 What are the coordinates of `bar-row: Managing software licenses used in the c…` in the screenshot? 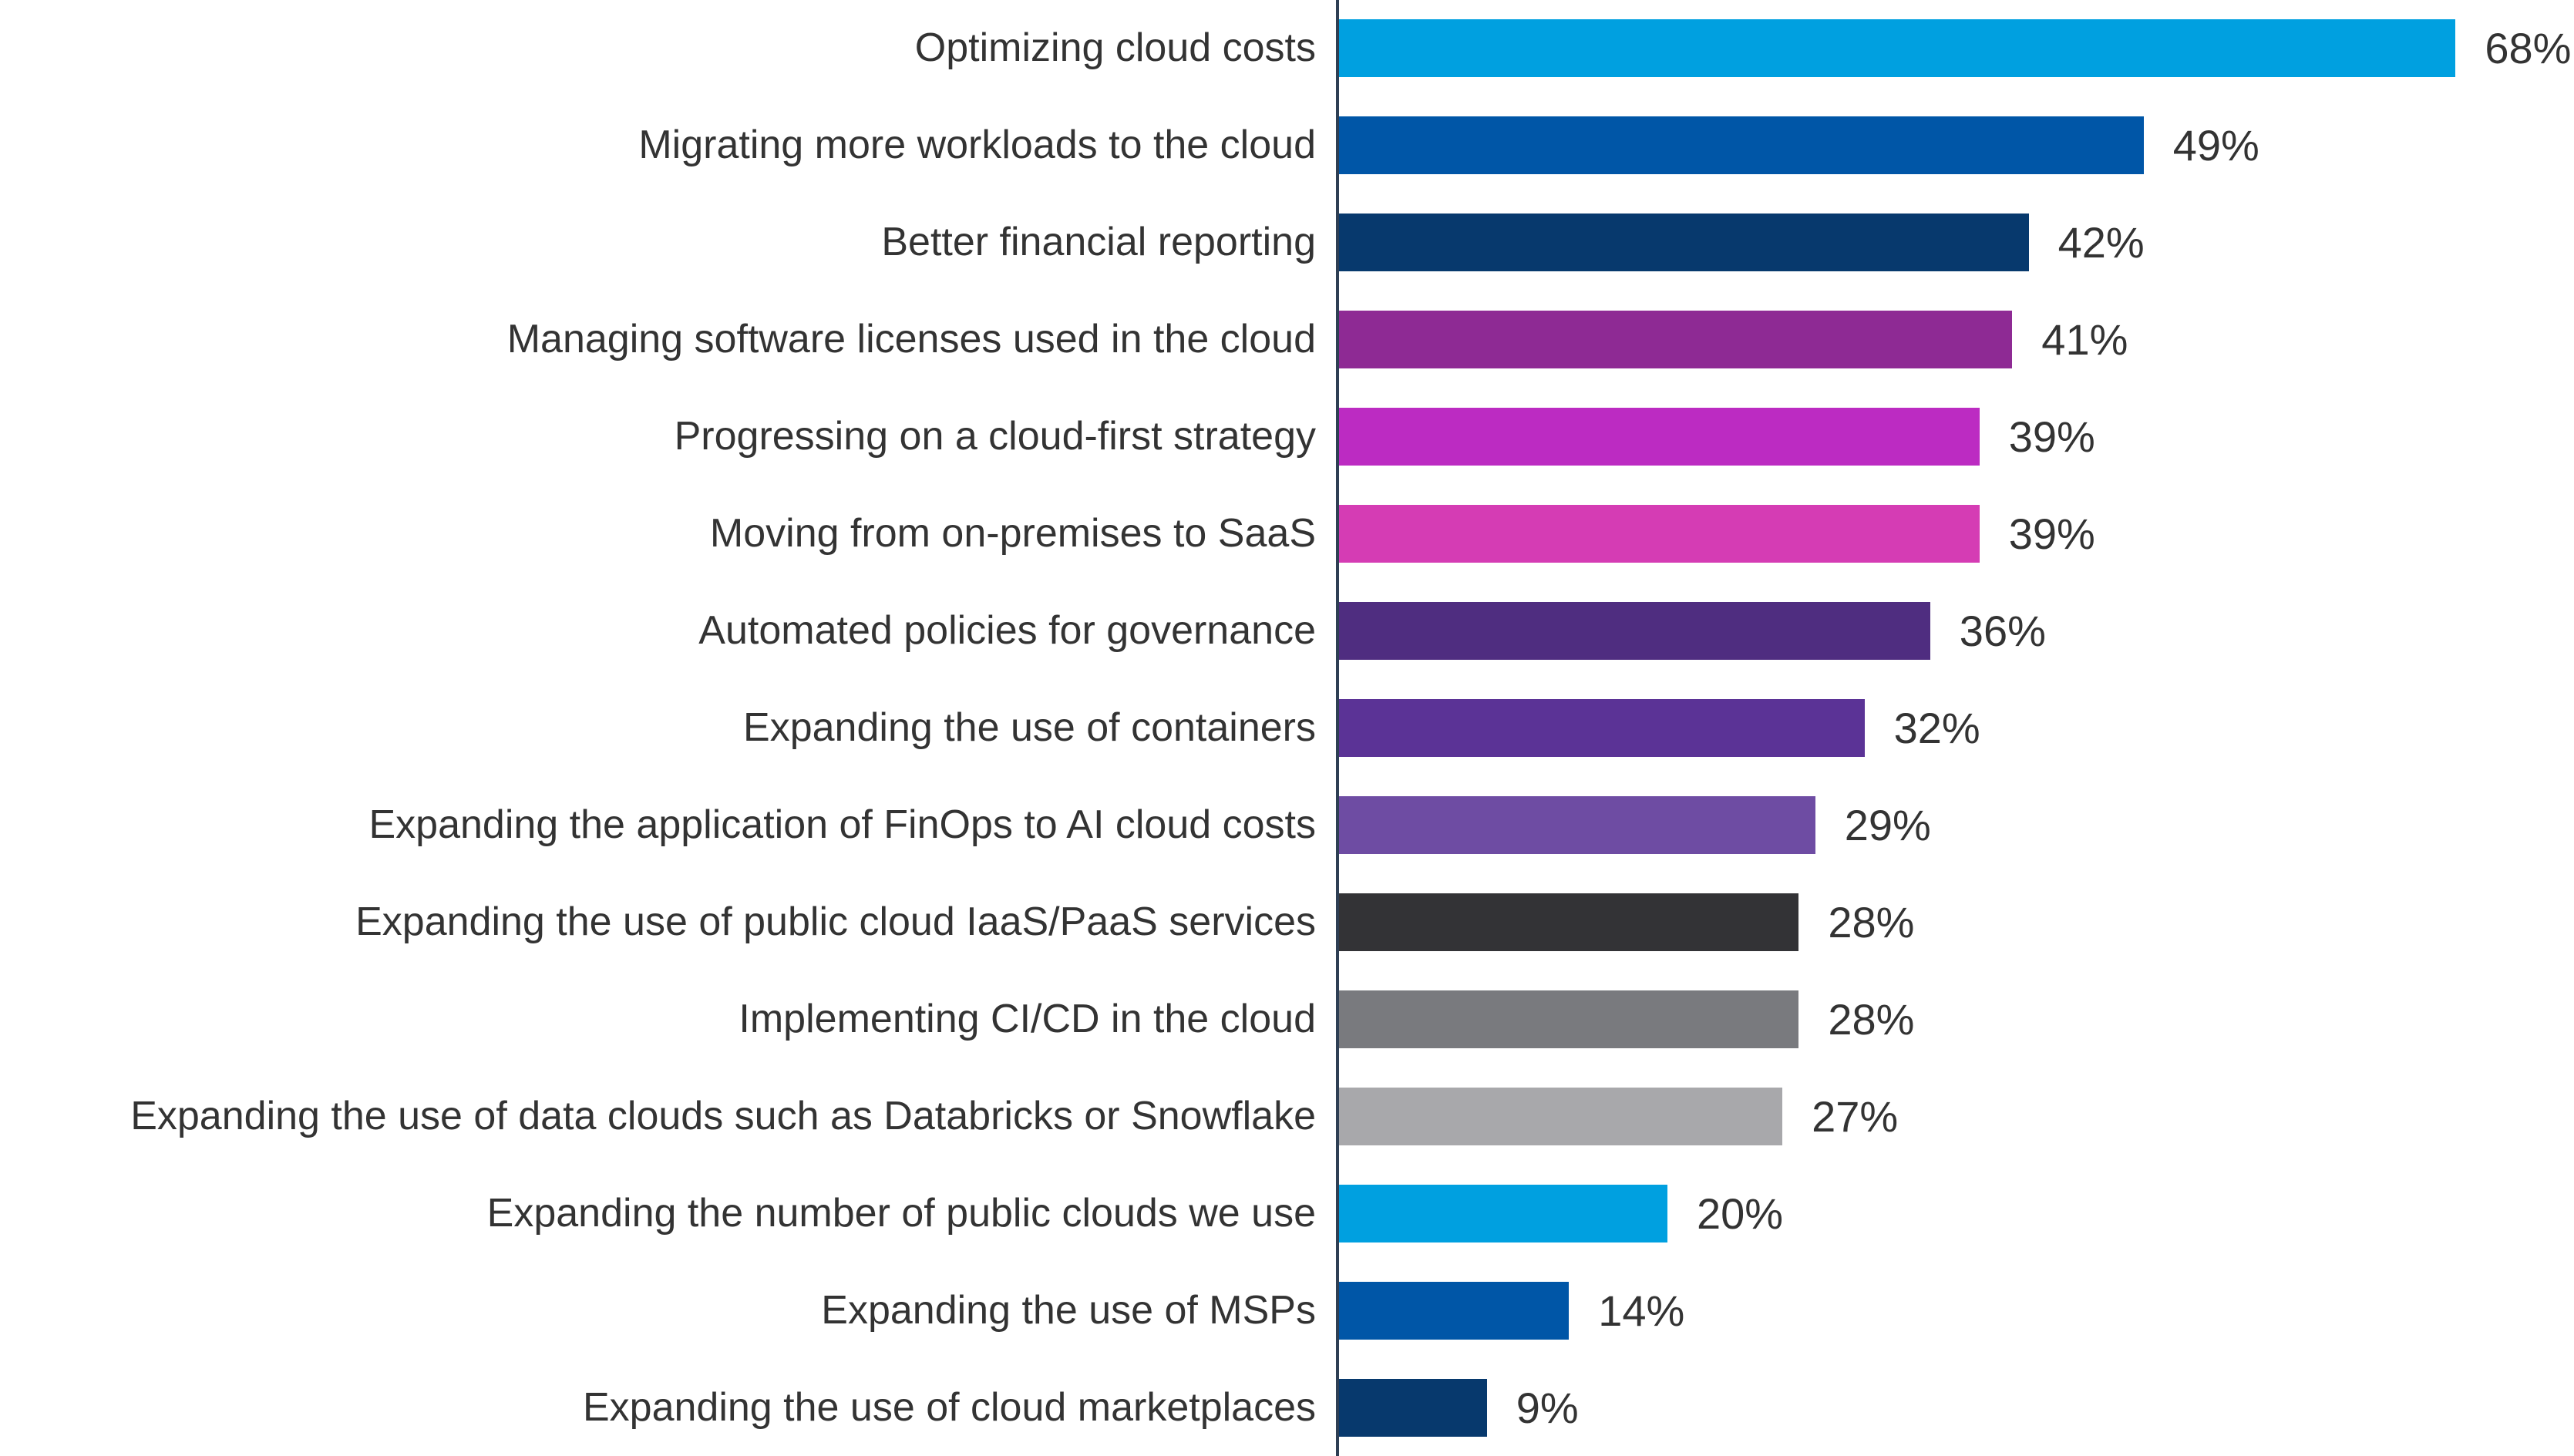 It's located at (1287, 339).